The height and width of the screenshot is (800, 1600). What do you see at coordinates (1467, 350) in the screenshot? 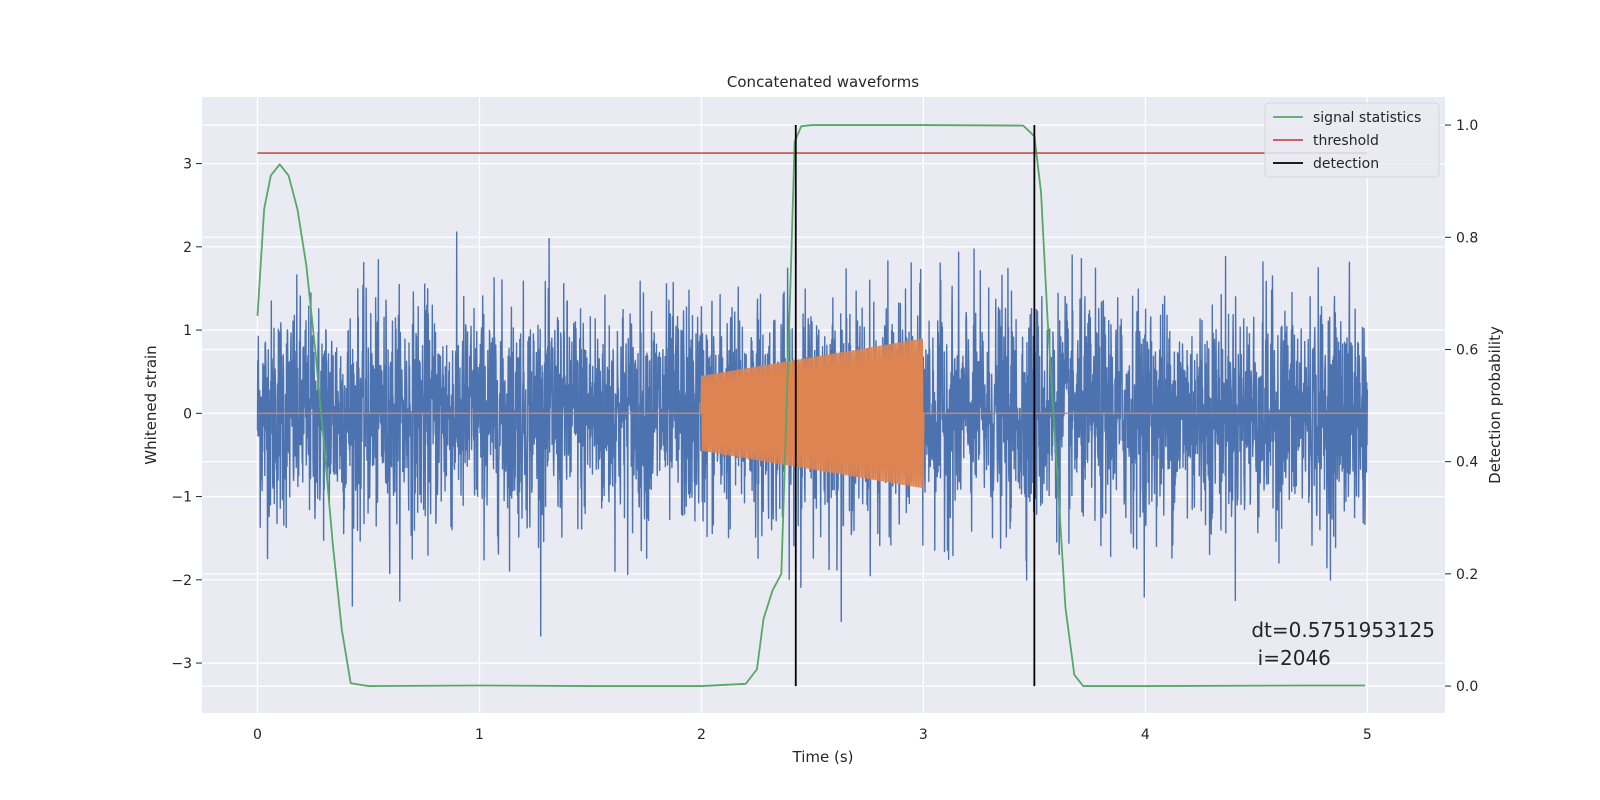
I see `y-right-tick-label: 0.6` at bounding box center [1467, 350].